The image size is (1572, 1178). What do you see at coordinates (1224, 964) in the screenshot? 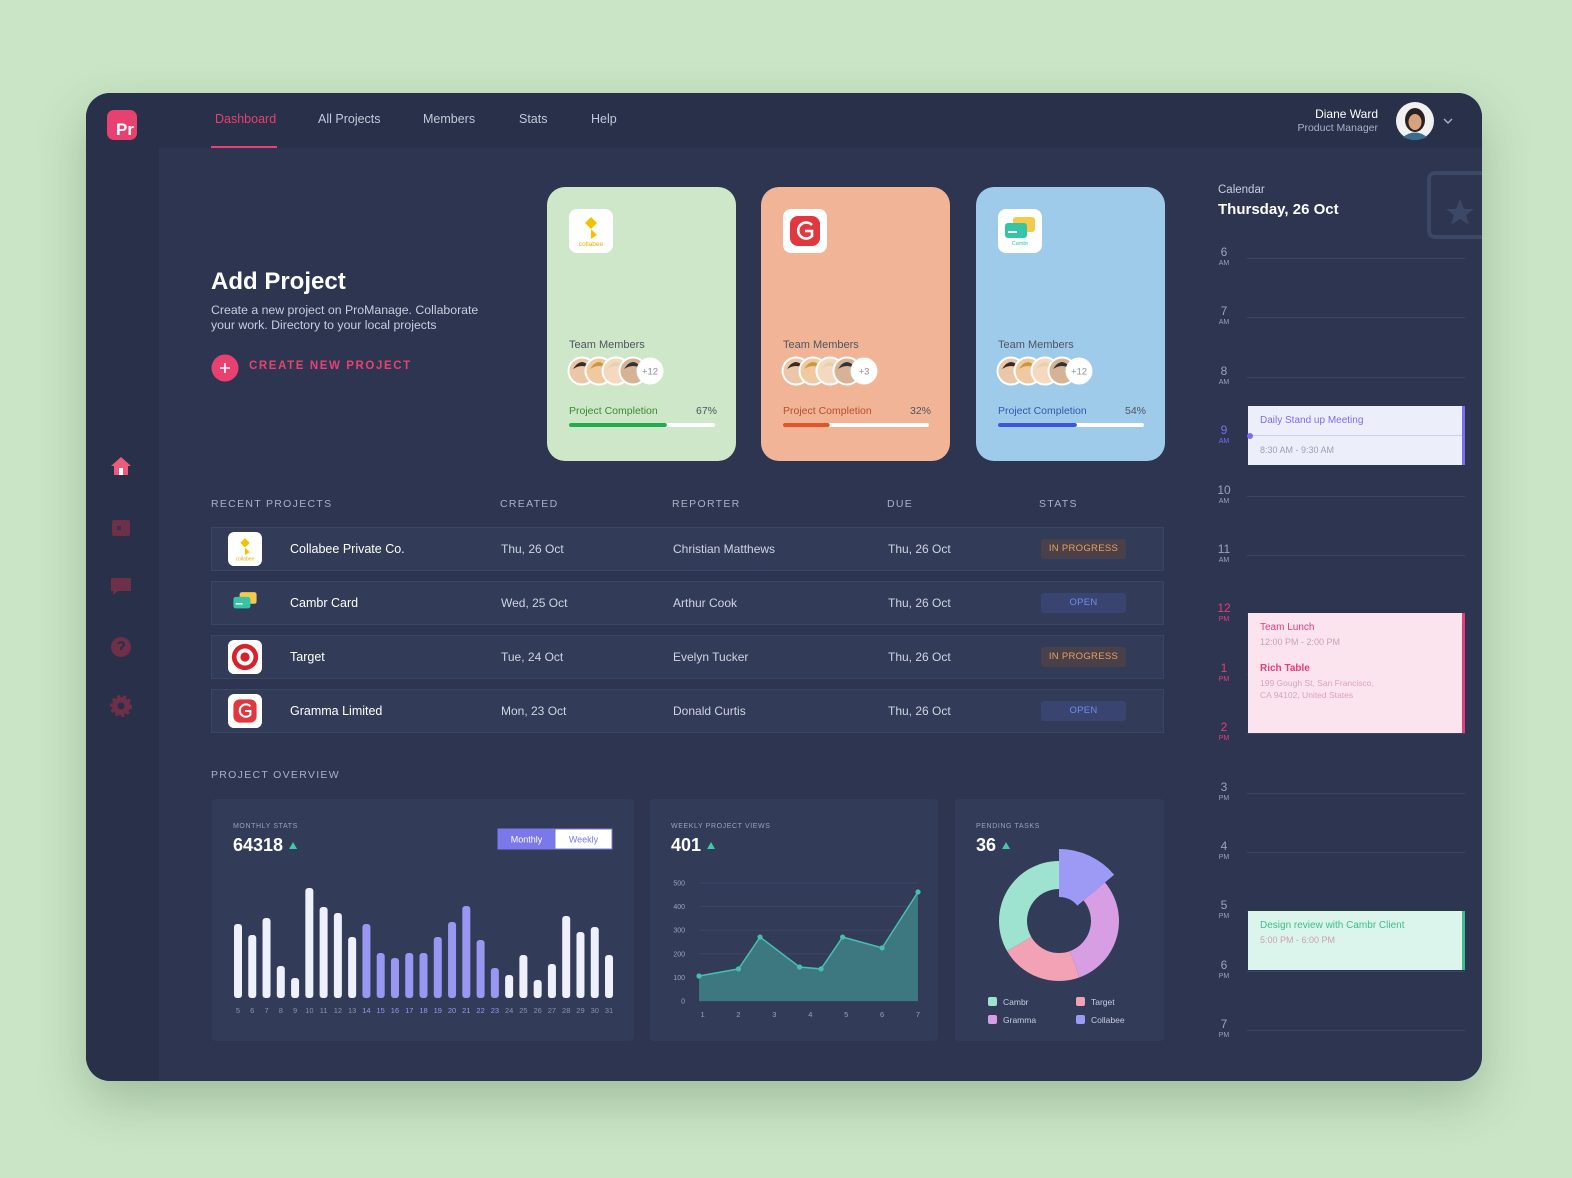
I see `hour-label: 6` at bounding box center [1224, 964].